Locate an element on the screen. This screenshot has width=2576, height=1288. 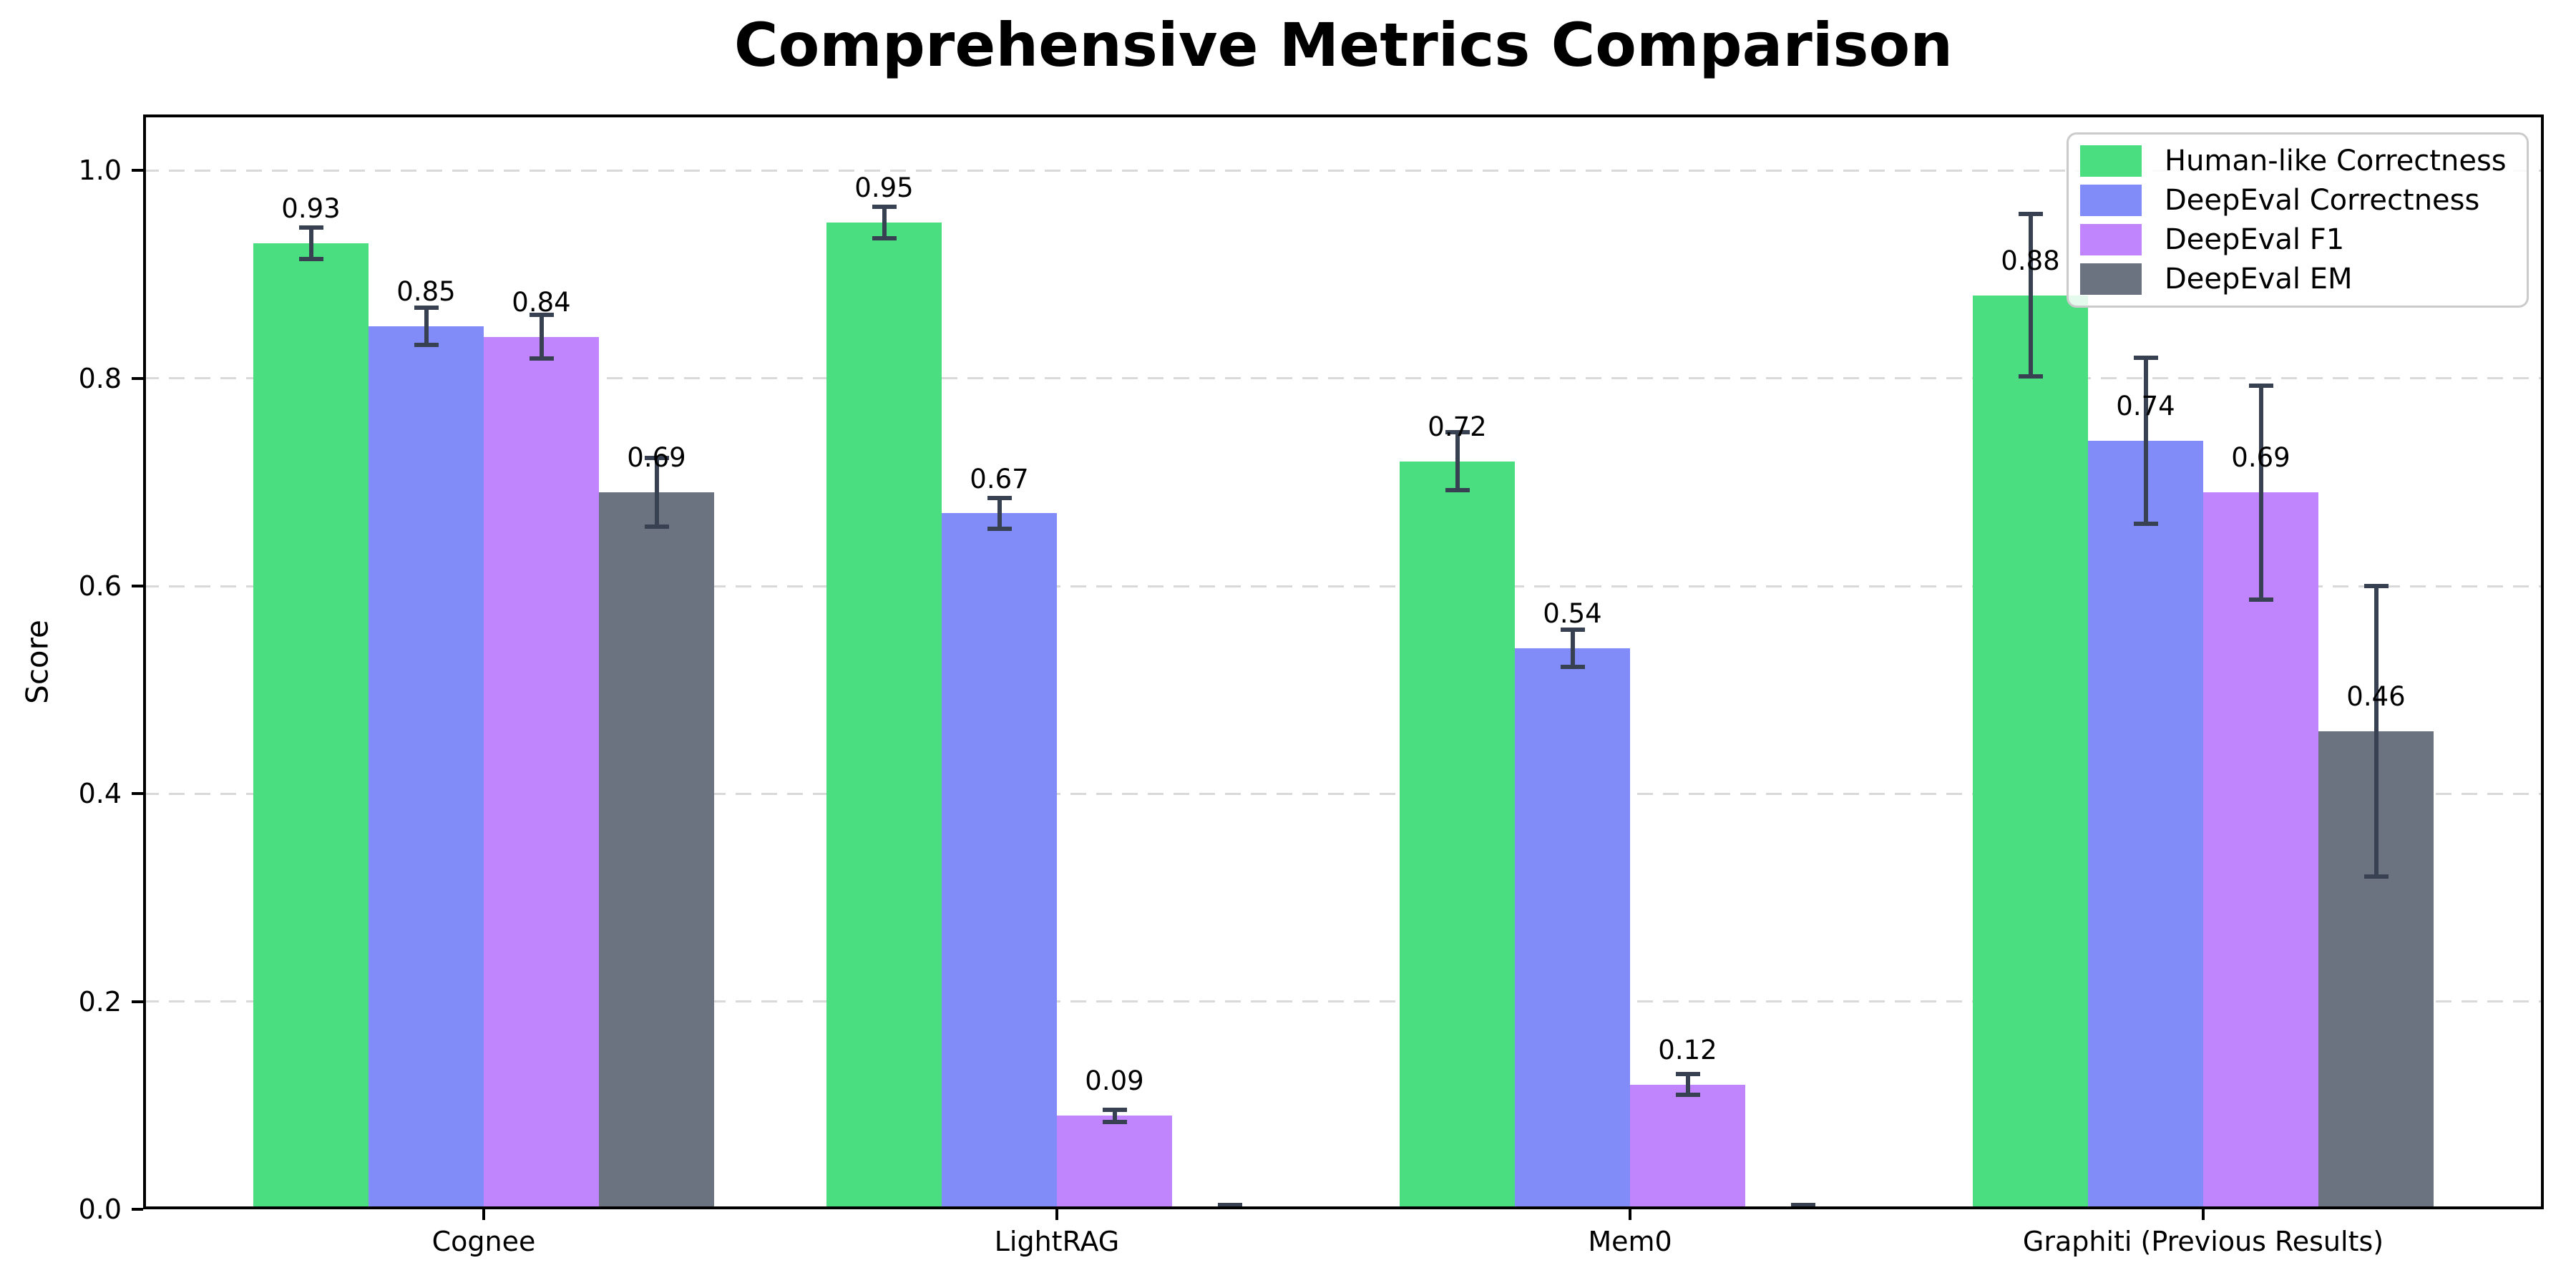
bar-value-label: 0.84 is located at coordinates (541, 302).